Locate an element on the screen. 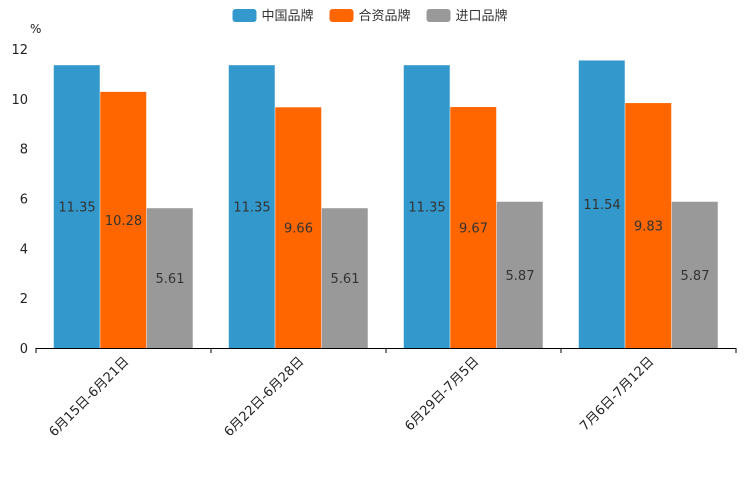 This screenshot has width=744, height=496. y-axis-unit: % is located at coordinates (35, 29).